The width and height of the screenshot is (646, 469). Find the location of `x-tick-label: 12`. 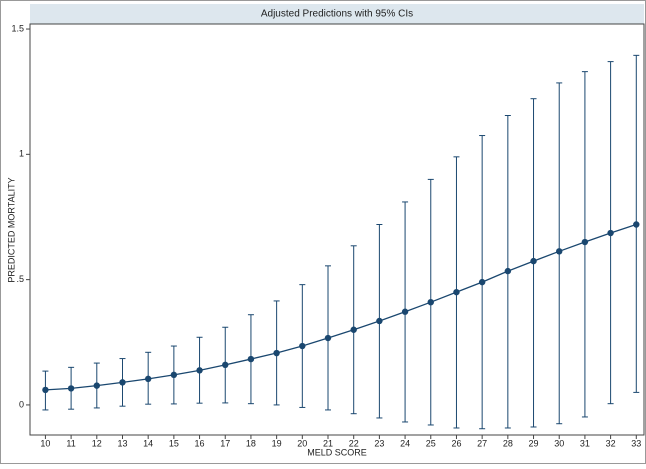

x-tick-label: 12 is located at coordinates (97, 443).